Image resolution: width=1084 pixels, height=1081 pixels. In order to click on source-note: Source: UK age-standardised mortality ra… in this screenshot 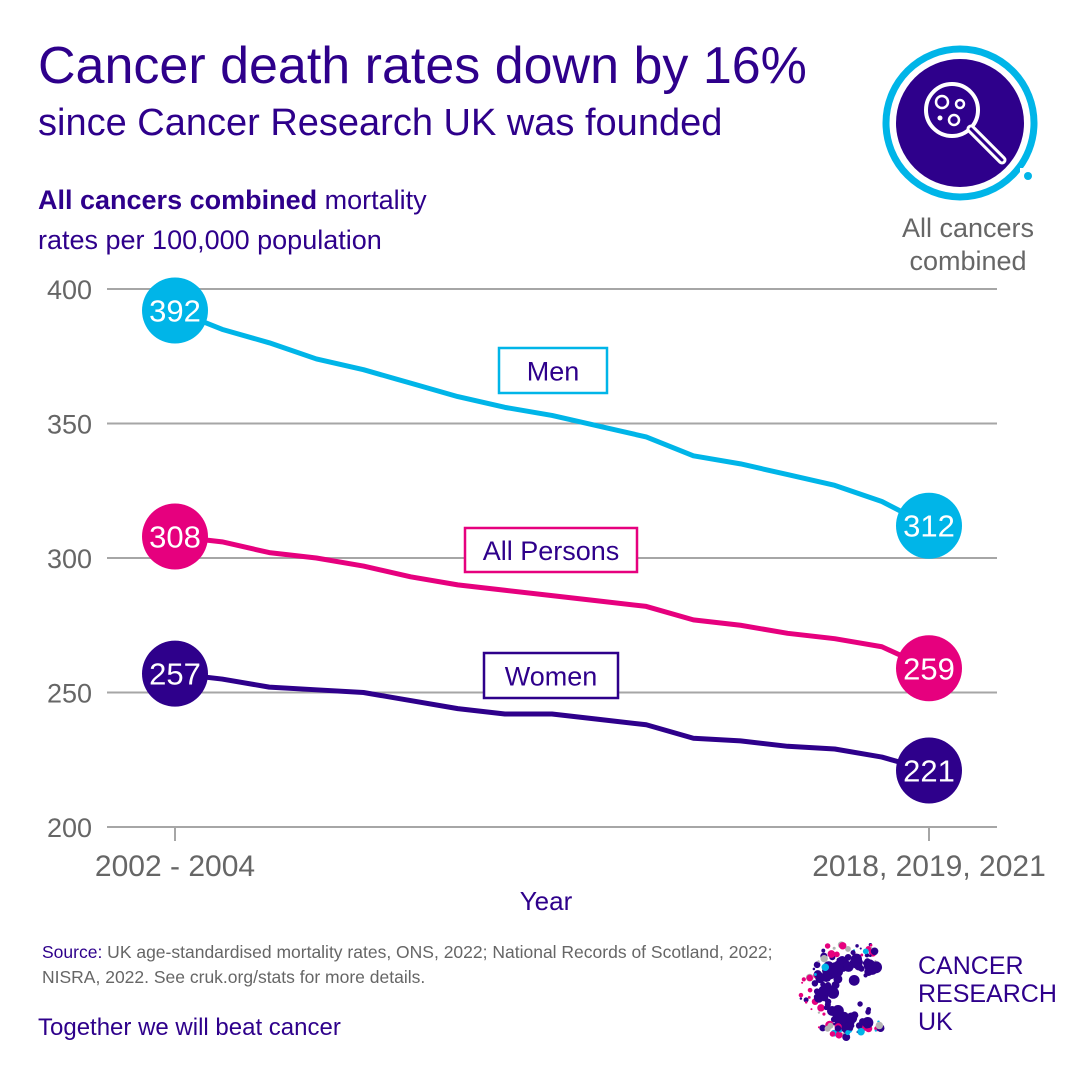, I will do `click(422, 965)`.